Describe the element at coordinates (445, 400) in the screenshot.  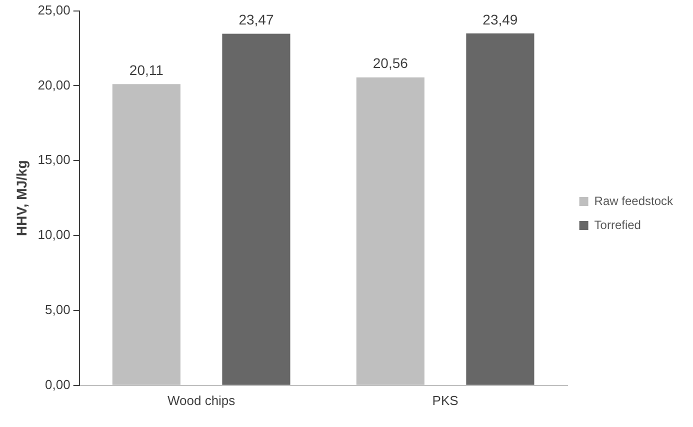
I see `x-tick-label: PKS` at that location.